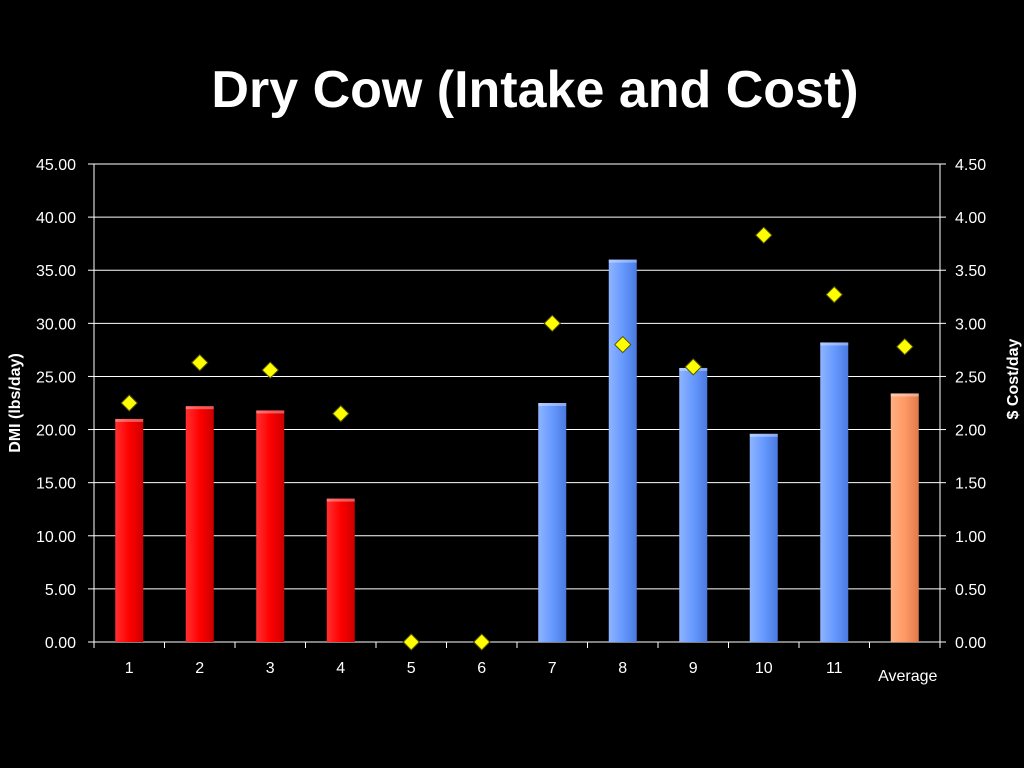 The height and width of the screenshot is (768, 1024). Describe the element at coordinates (340, 668) in the screenshot. I see `x-tick-label: 4` at that location.